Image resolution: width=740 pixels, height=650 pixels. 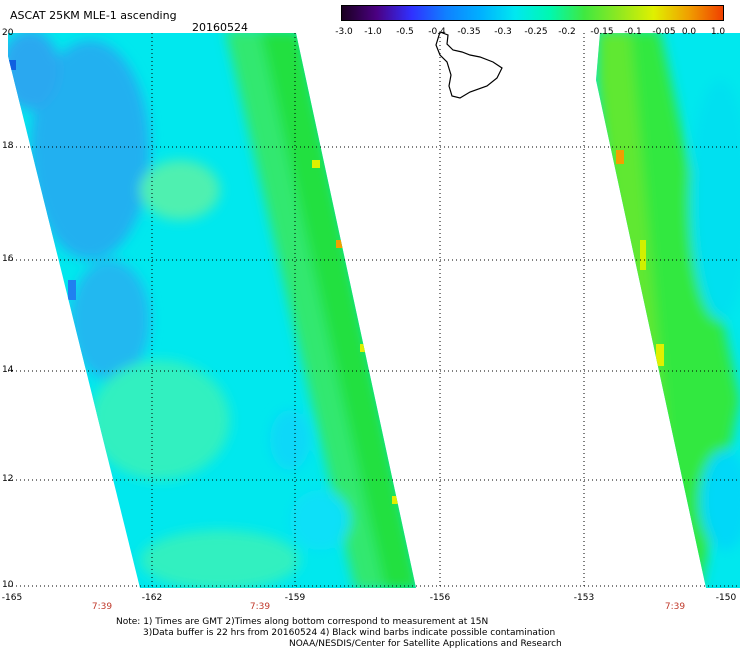 What do you see at coordinates (8, 479) in the screenshot?
I see `lat-label: 12` at bounding box center [8, 479].